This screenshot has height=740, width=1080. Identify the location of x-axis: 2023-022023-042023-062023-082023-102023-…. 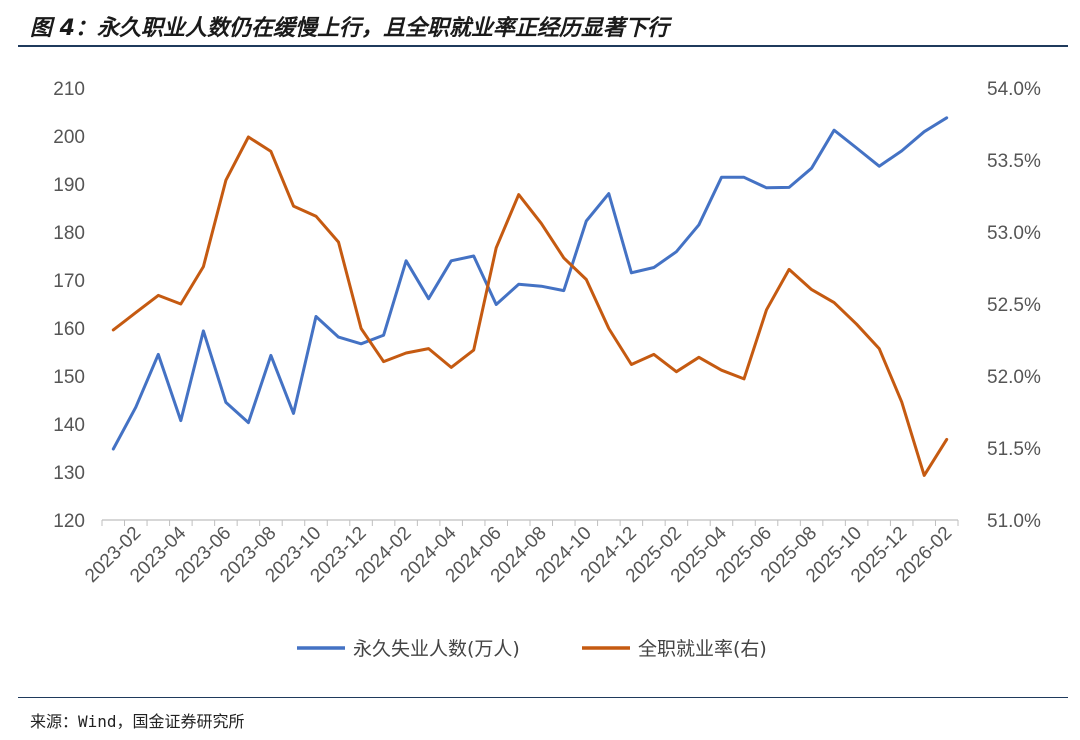
(520, 553).